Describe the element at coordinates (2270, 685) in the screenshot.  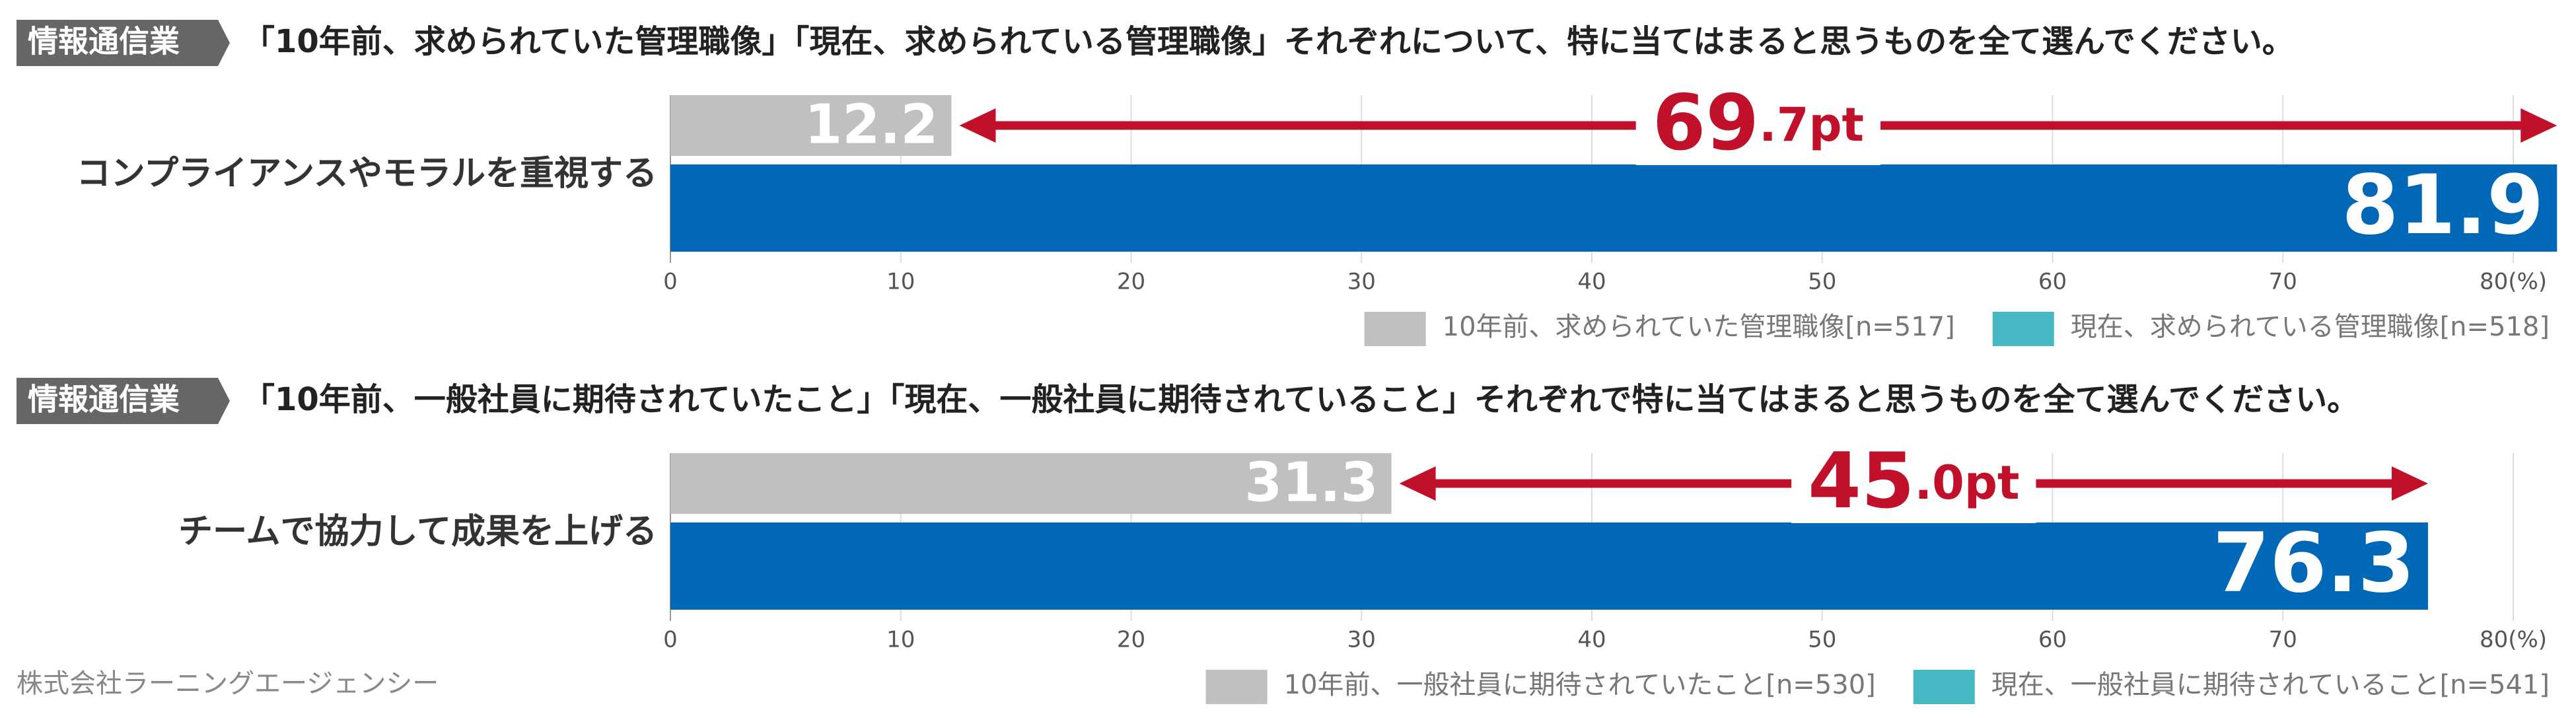
I see `legend-label: 現在、一般社員に期待されていること[n=541]` at that location.